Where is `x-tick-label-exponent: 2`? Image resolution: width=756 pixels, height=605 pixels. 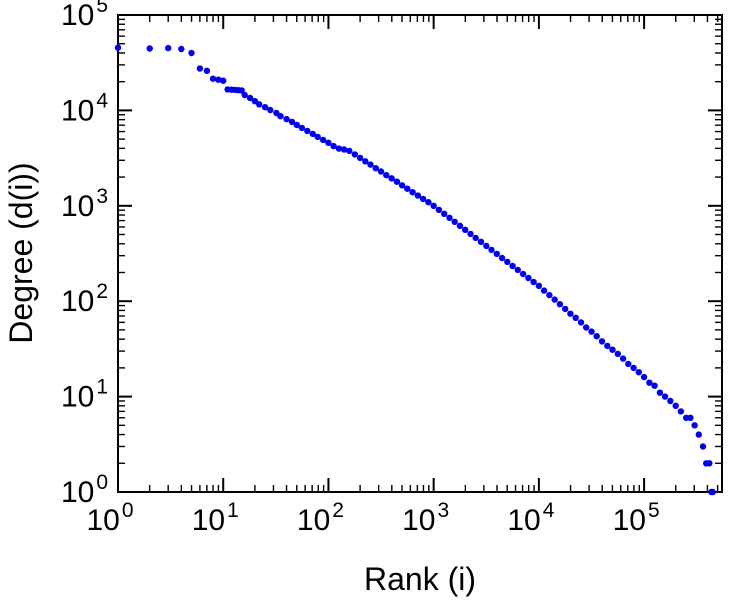 x-tick-label-exponent: 2 is located at coordinates (338, 510).